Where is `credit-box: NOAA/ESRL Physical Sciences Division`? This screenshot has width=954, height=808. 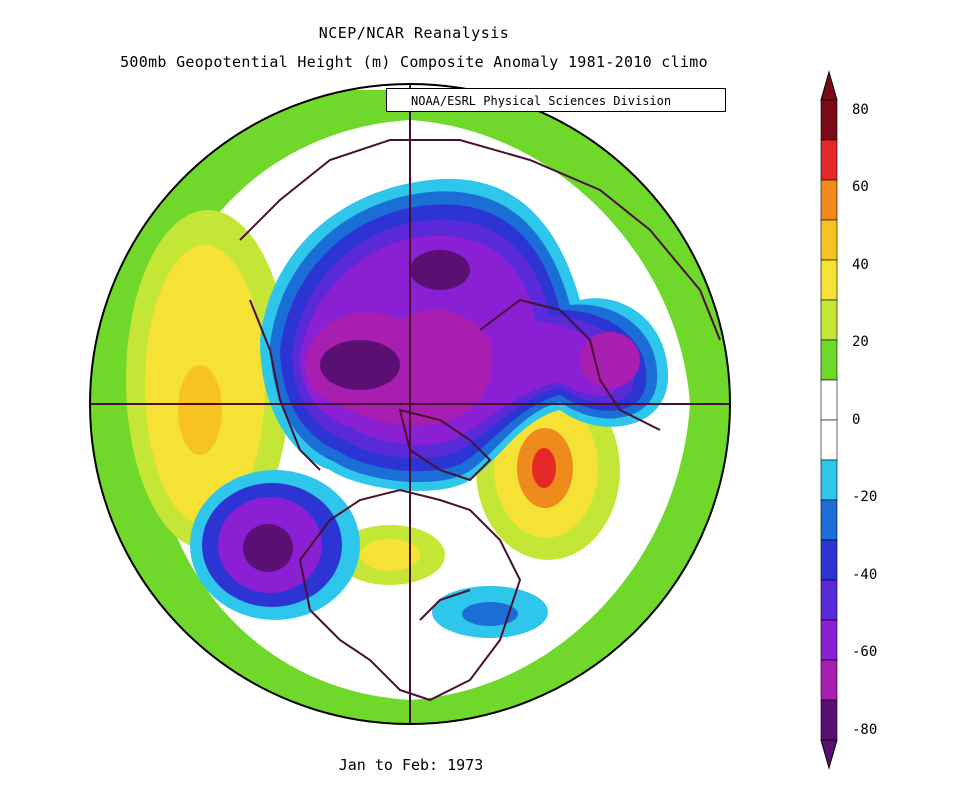 credit-box: NOAA/ESRL Physical Sciences Division is located at coordinates (556, 100).